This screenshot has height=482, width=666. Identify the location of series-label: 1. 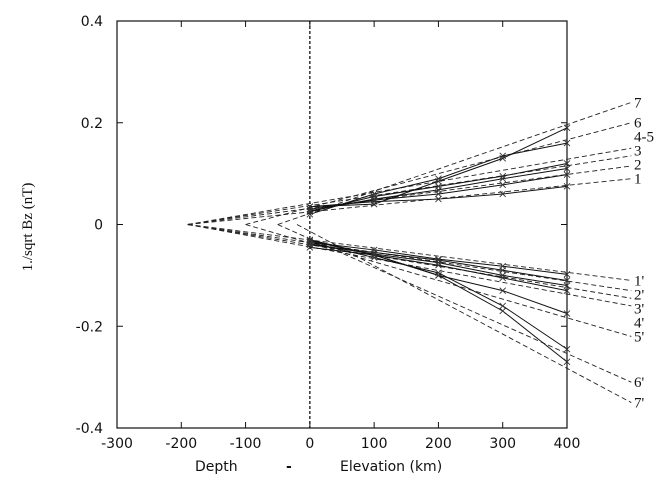
(638, 180).